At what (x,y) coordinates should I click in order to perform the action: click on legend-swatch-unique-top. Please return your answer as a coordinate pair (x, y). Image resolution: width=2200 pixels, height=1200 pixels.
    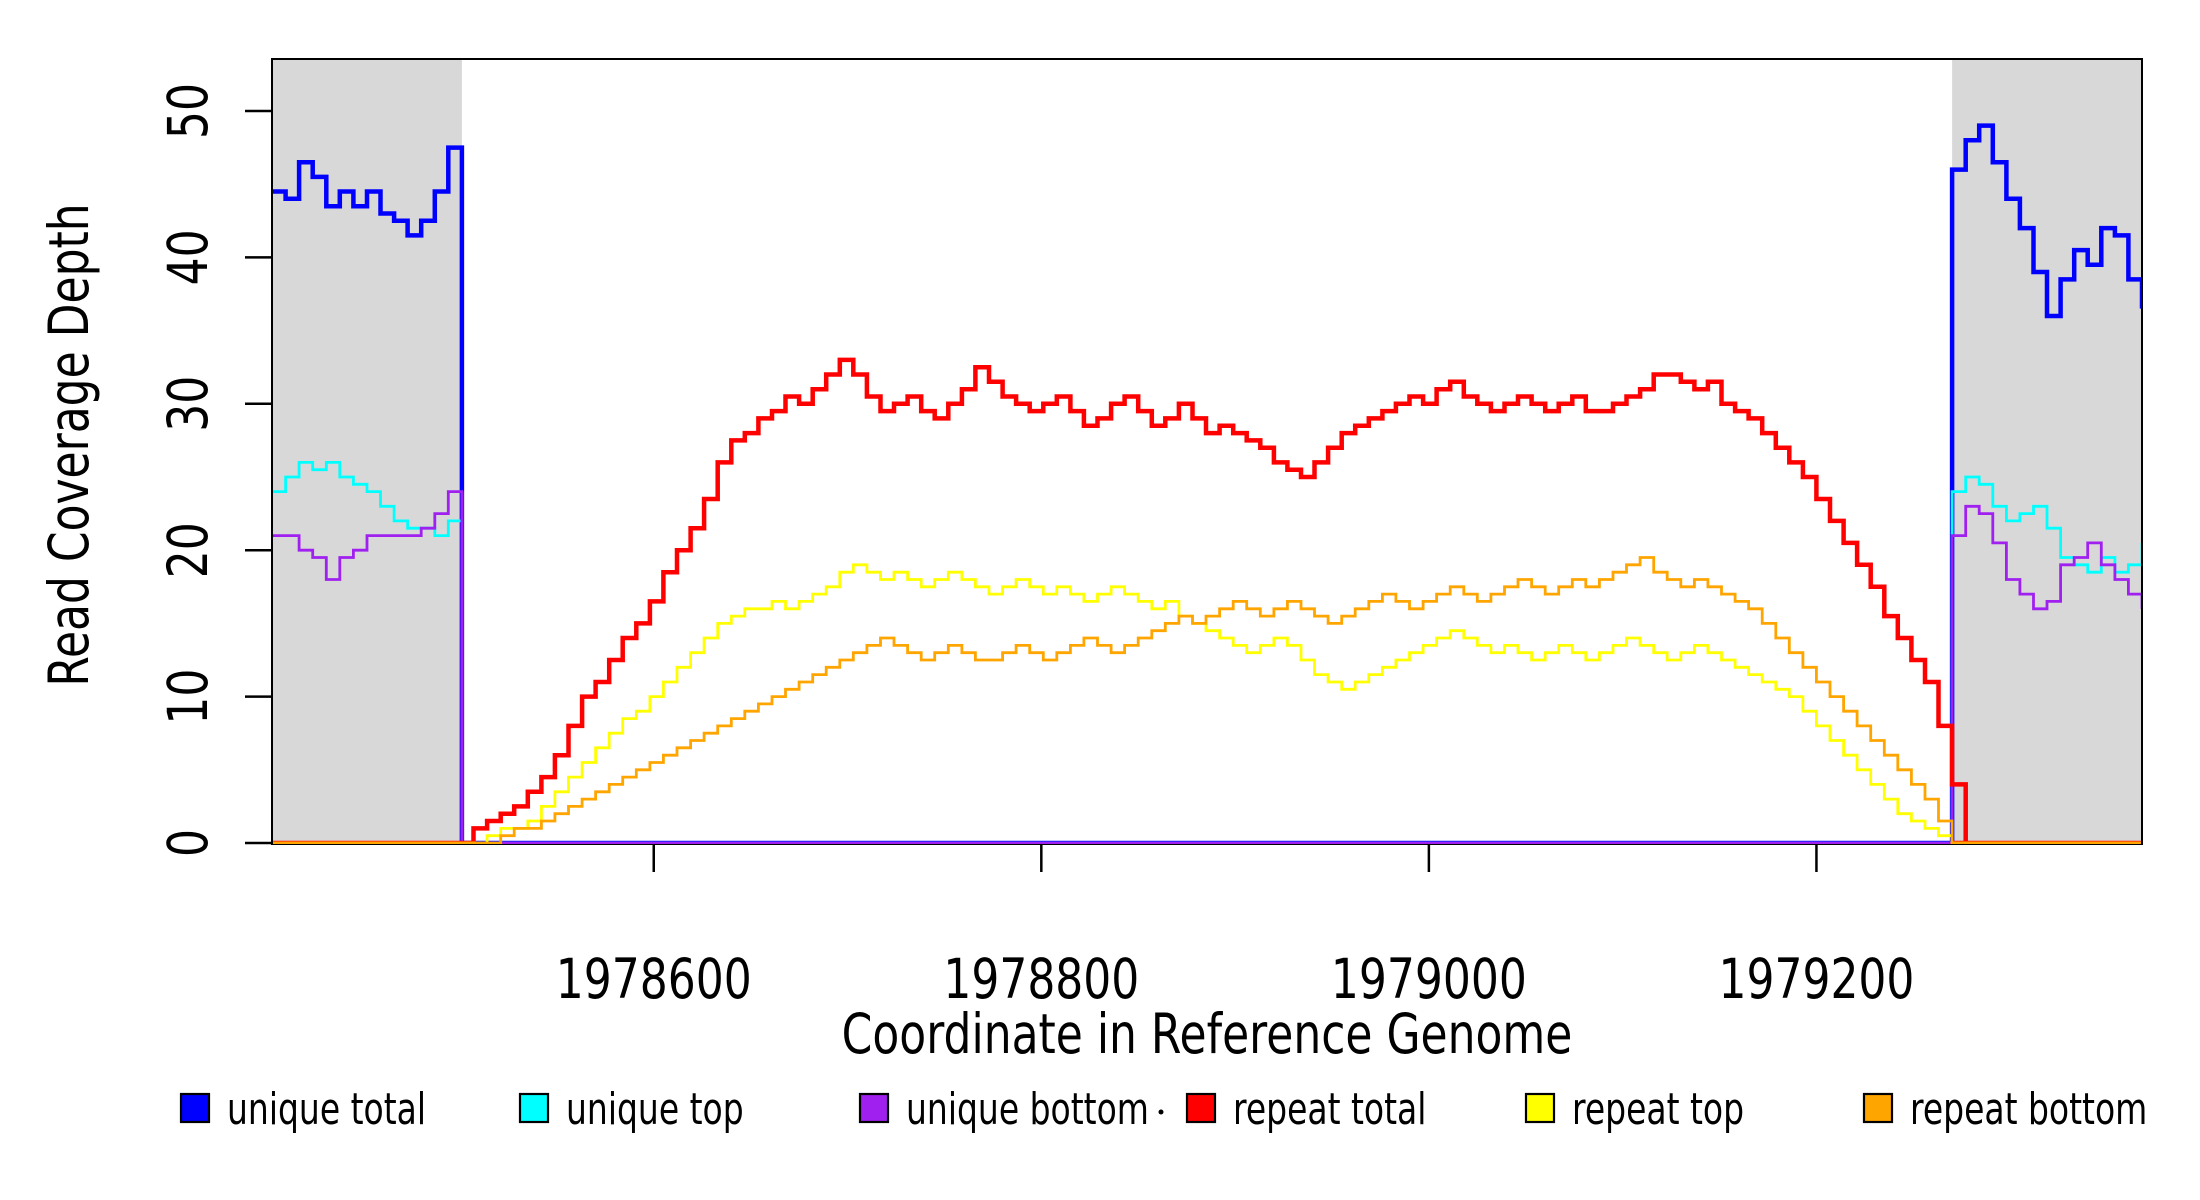
    Looking at the image, I should click on (534, 1108).